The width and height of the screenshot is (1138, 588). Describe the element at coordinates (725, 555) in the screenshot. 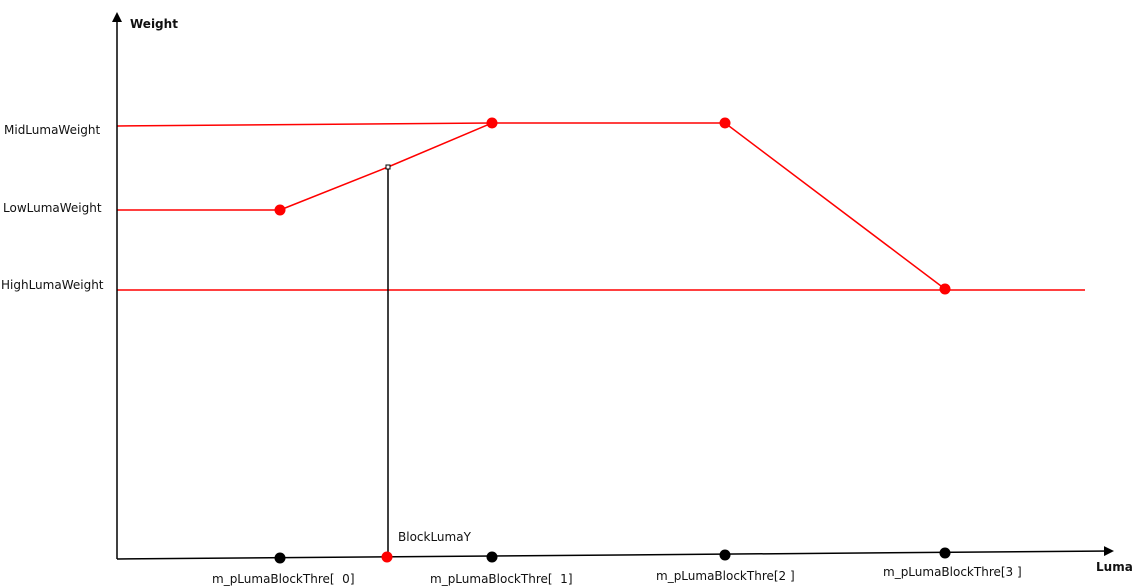

I see `thre2-point` at that location.